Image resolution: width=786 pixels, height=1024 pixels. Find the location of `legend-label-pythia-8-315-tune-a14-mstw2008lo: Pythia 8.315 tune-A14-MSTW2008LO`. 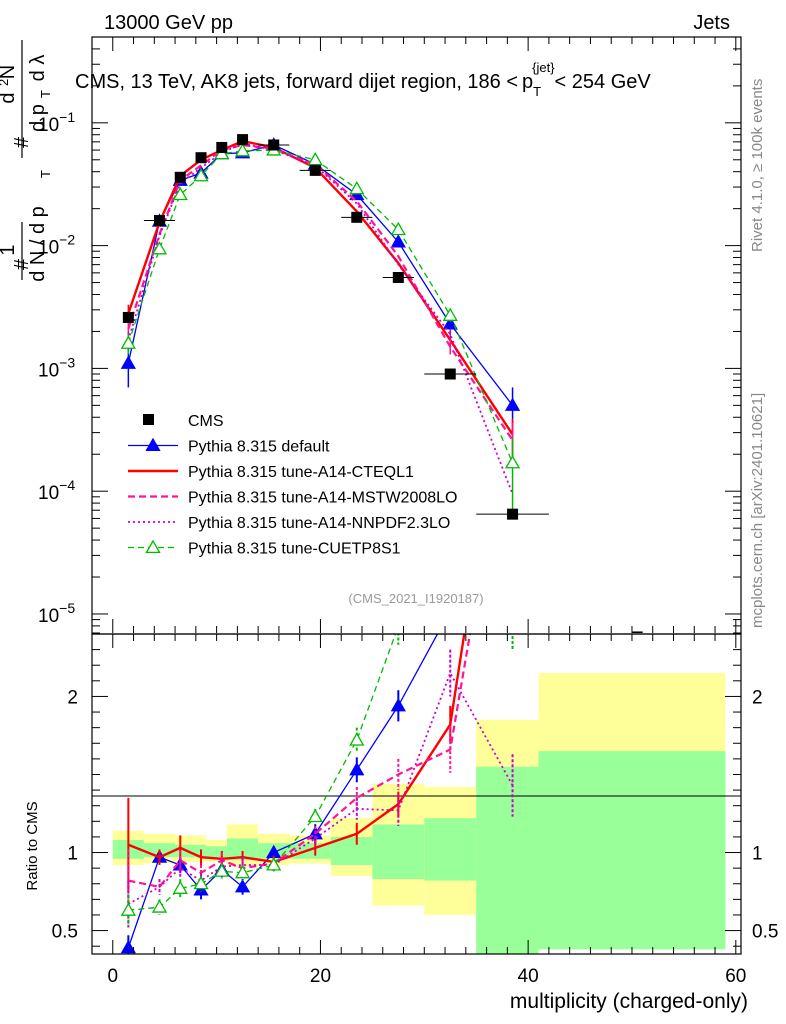

legend-label-pythia-8-315-tune-a14-mstw2008lo: Pythia 8.315 tune-A14-MSTW2008LO is located at coordinates (322, 498).